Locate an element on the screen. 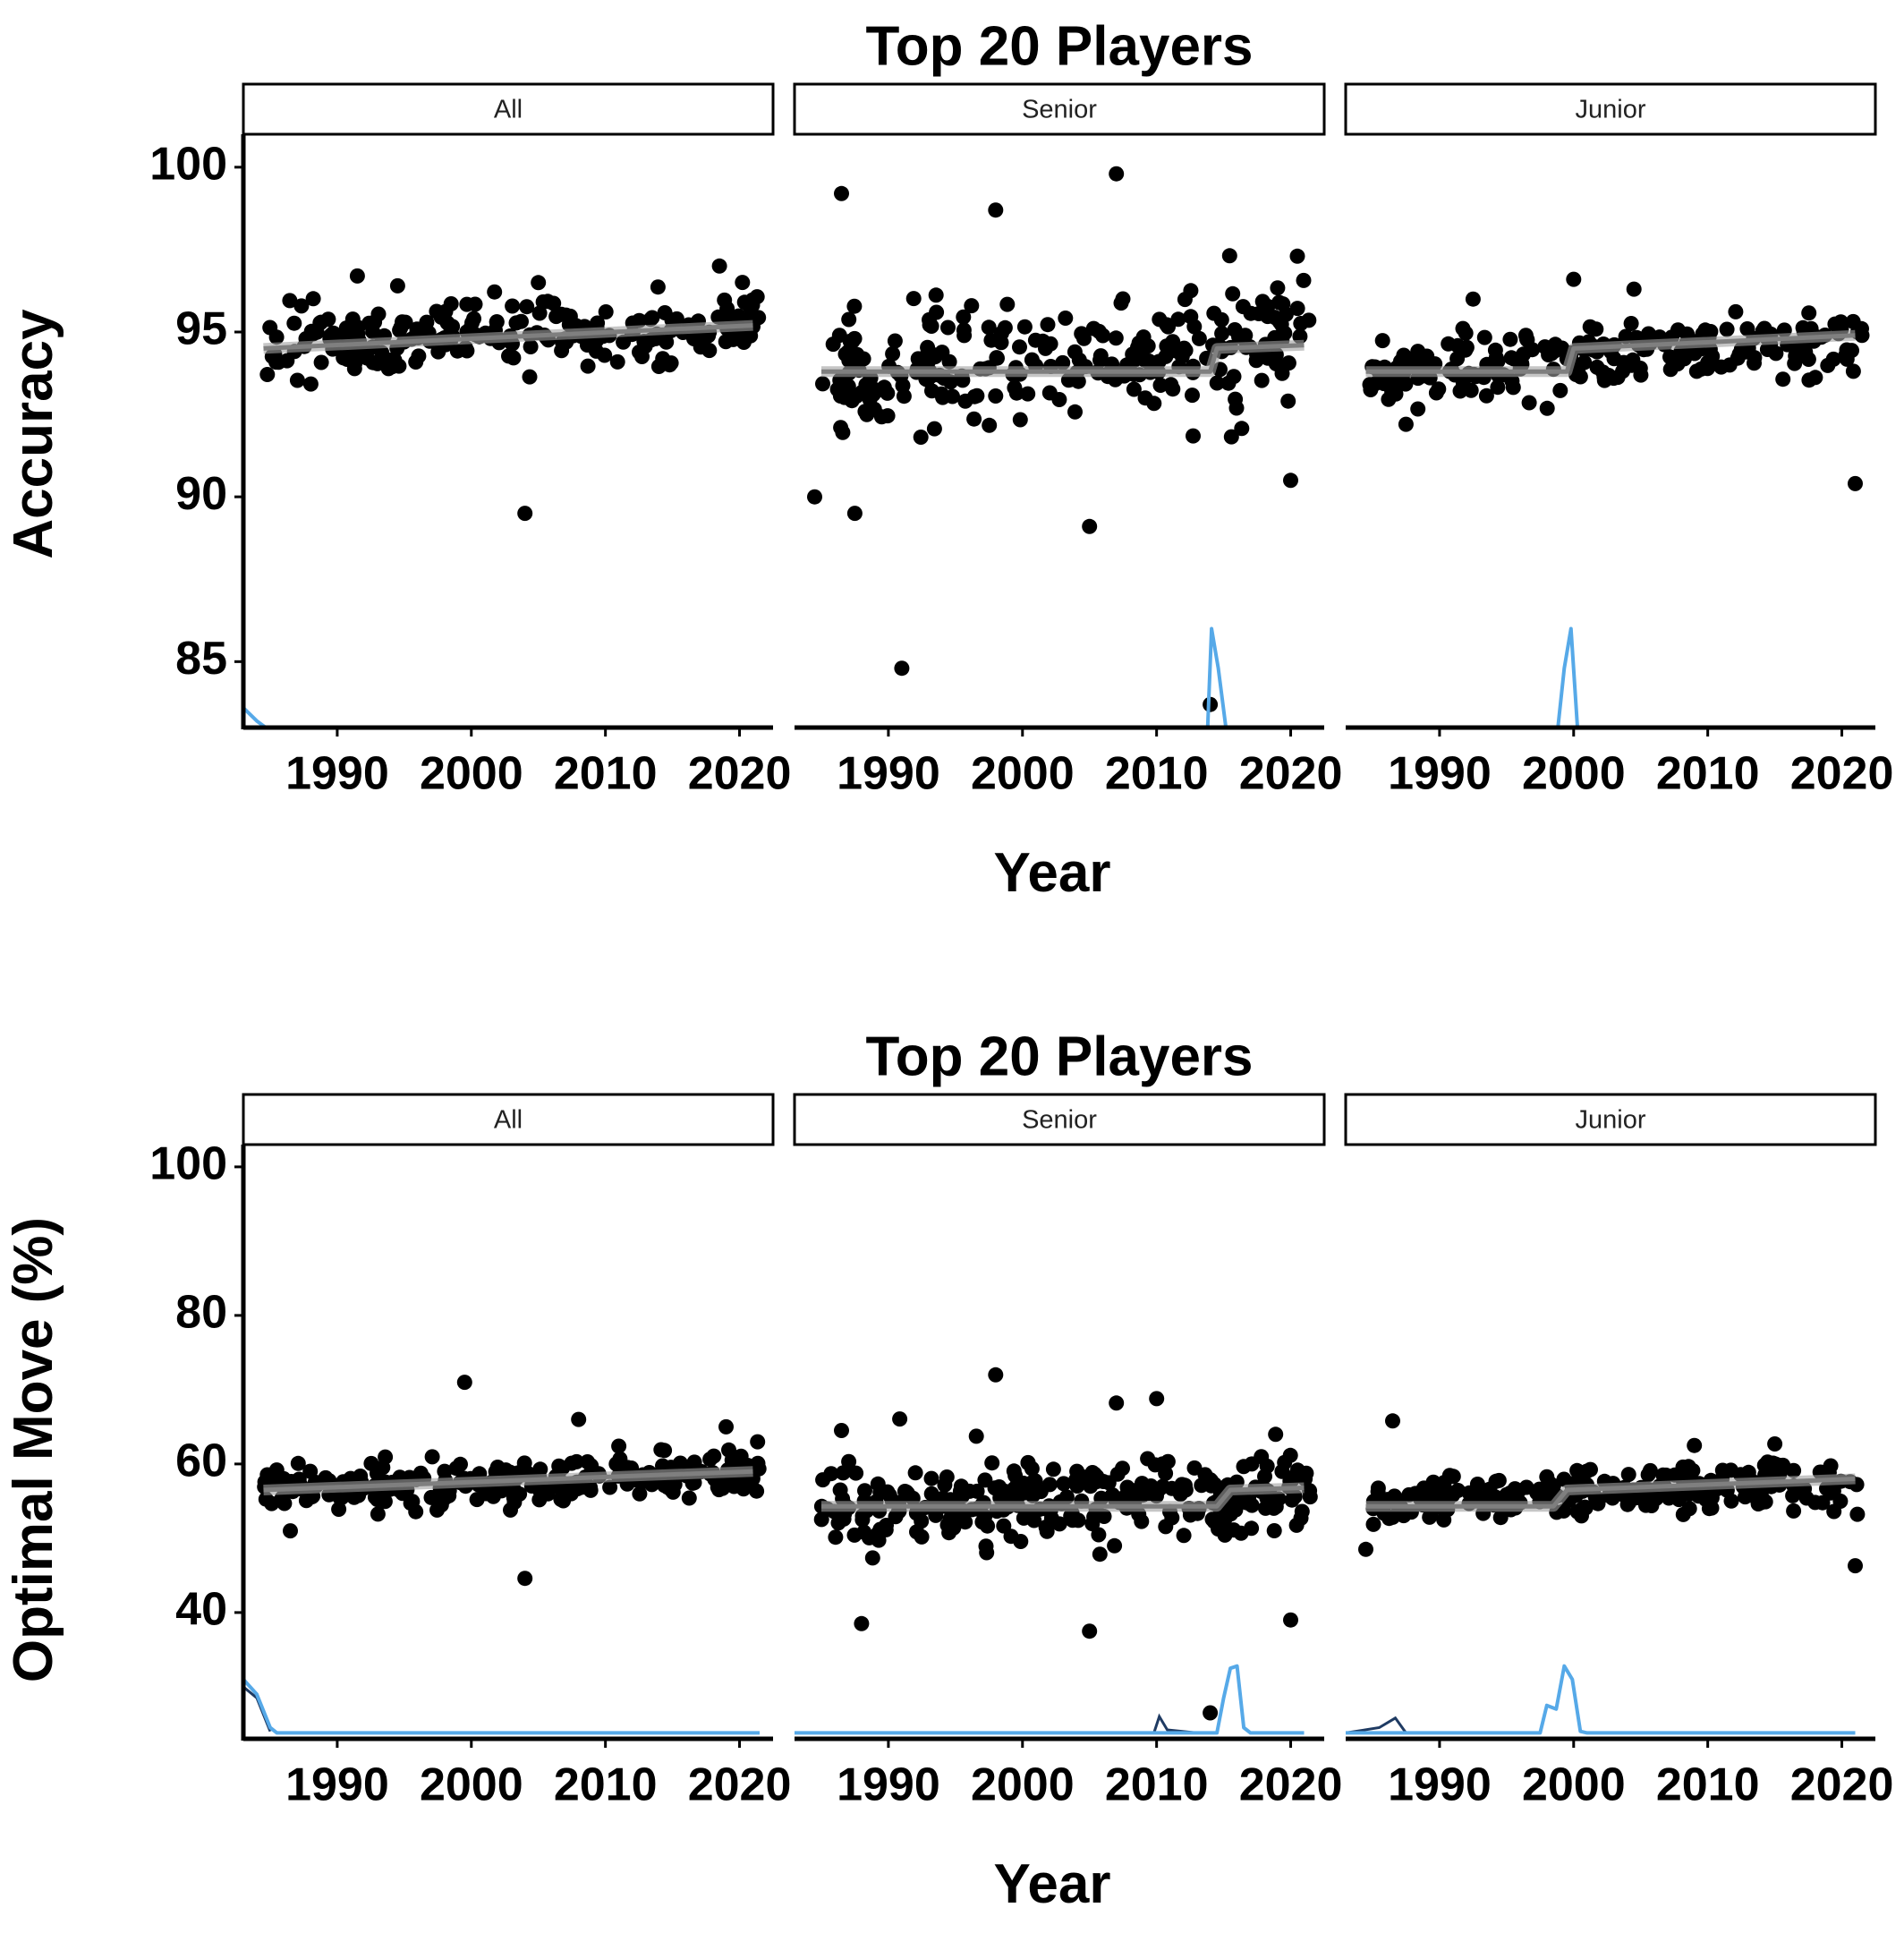 The width and height of the screenshot is (1904, 1933). panel-plot-area is located at coordinates (1616, 500).